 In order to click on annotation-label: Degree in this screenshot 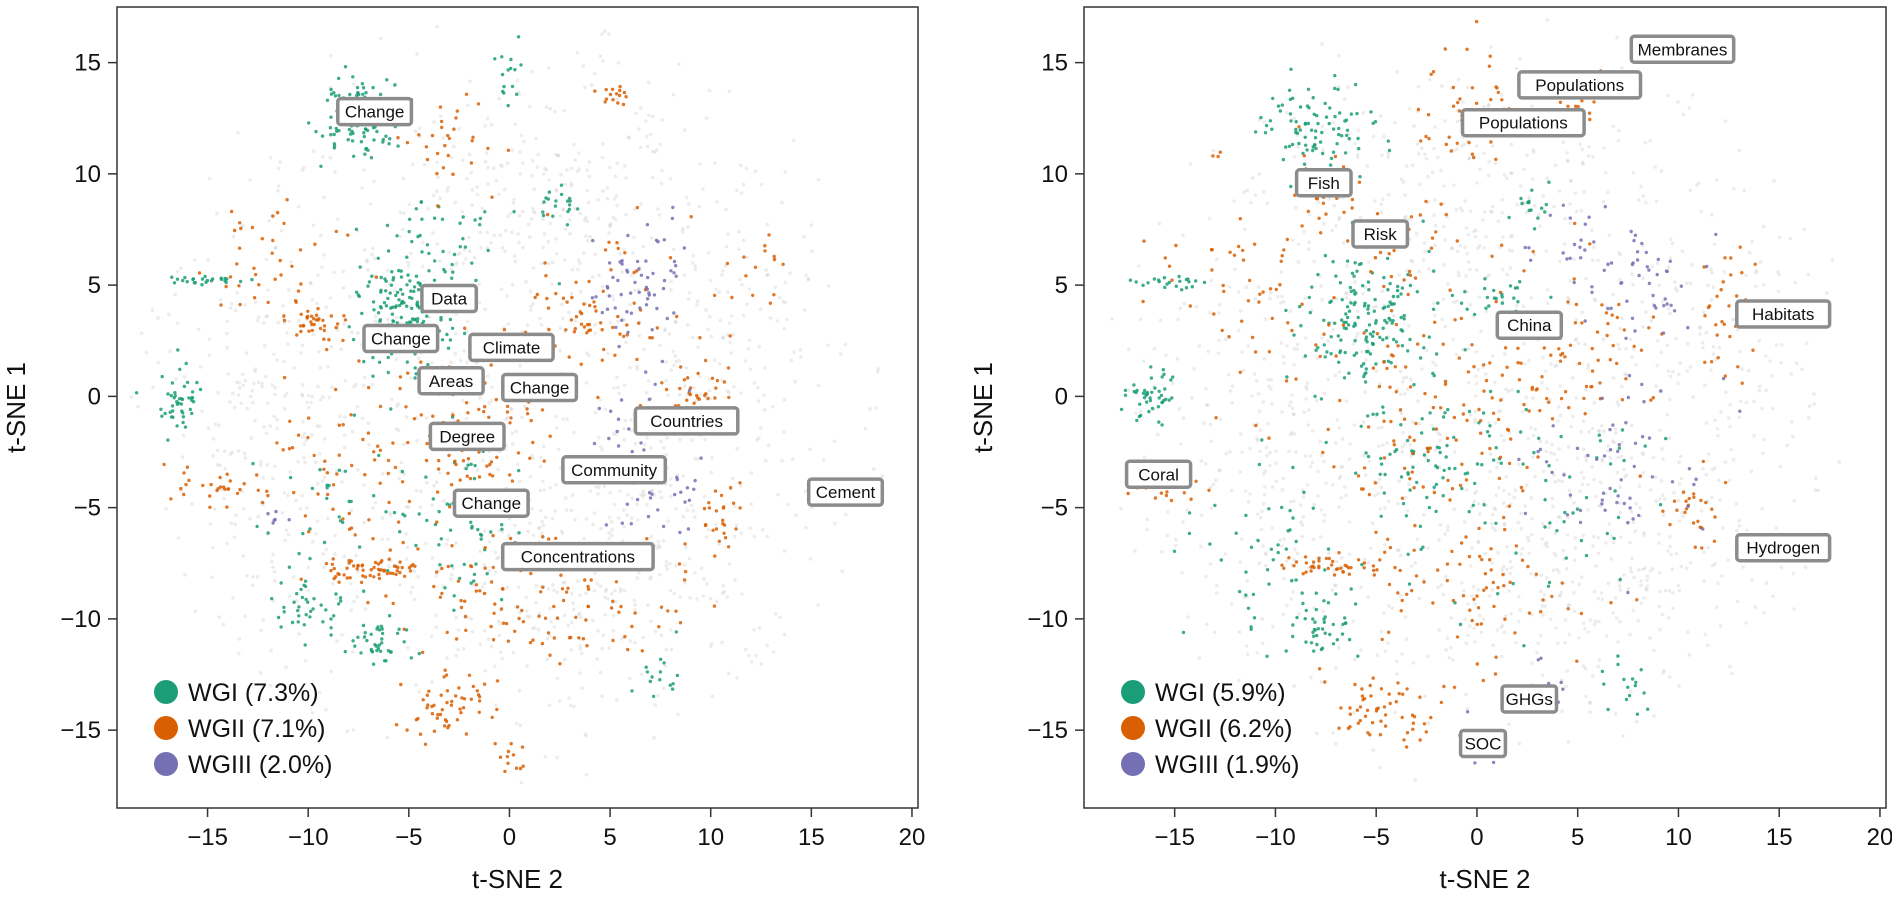, I will do `click(467, 436)`.